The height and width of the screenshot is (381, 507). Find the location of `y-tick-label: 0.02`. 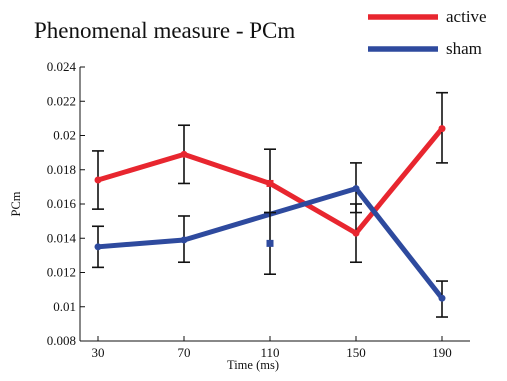

y-tick-label: 0.02 is located at coordinates (64, 135).